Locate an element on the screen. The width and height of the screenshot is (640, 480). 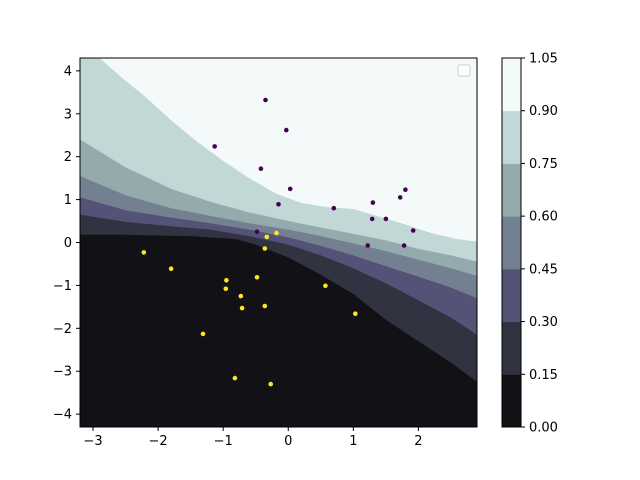
colorbar-tick-label: 1.05 is located at coordinates (543, 59).